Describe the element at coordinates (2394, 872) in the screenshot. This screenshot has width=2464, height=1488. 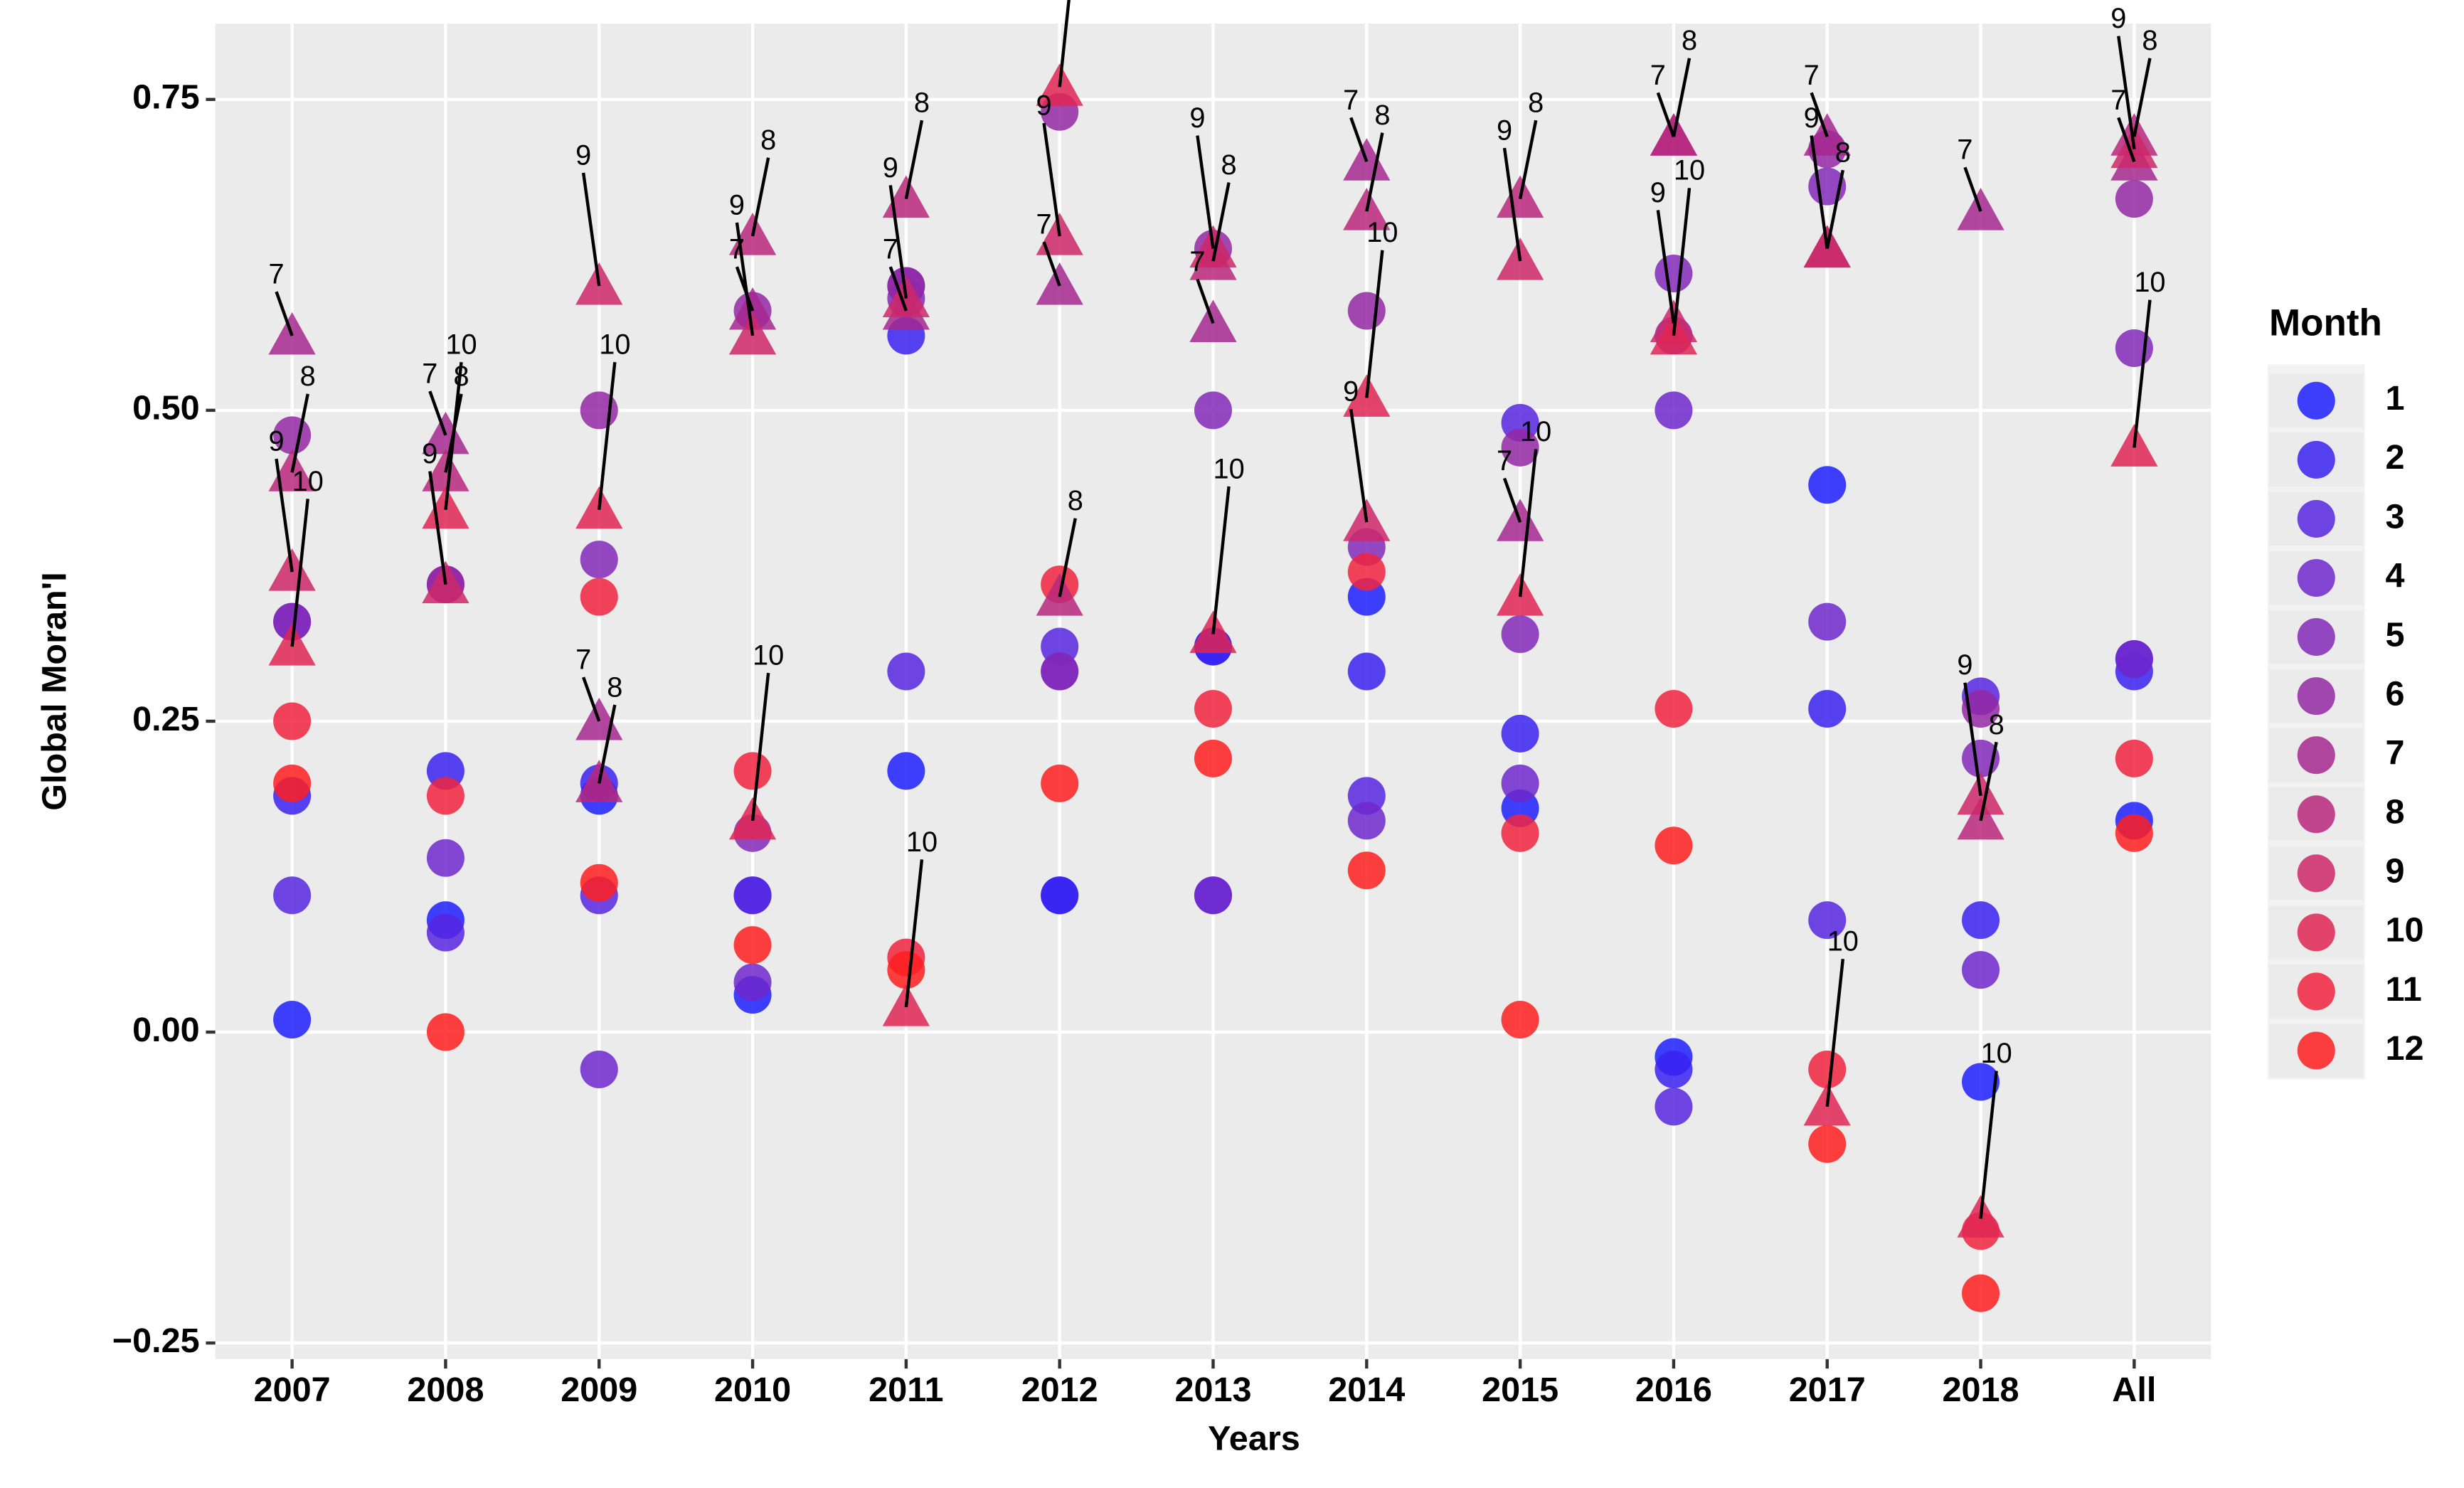
I see `legend-label: 9` at that location.